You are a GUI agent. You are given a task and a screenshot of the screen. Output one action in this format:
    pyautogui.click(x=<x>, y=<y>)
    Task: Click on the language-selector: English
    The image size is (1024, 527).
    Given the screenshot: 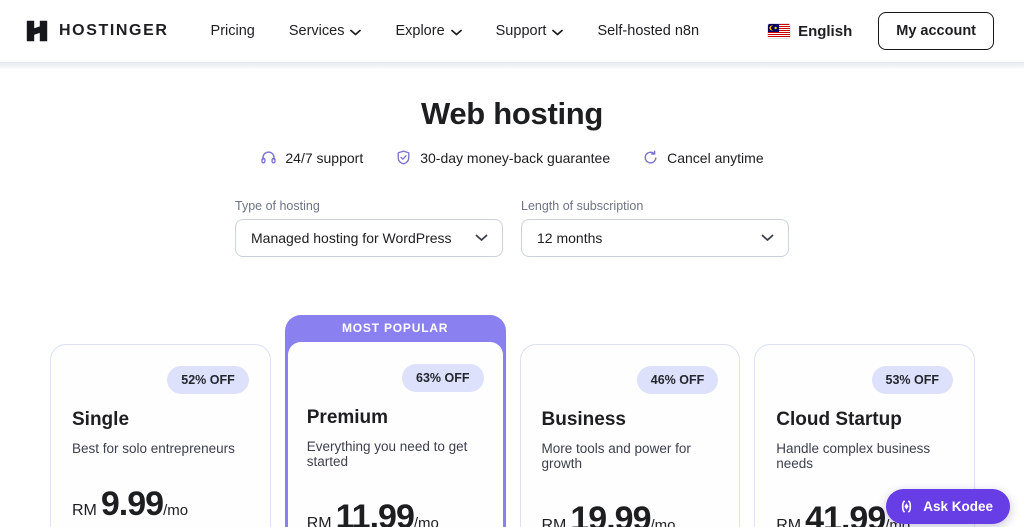 What is the action you would take?
    pyautogui.click(x=810, y=31)
    